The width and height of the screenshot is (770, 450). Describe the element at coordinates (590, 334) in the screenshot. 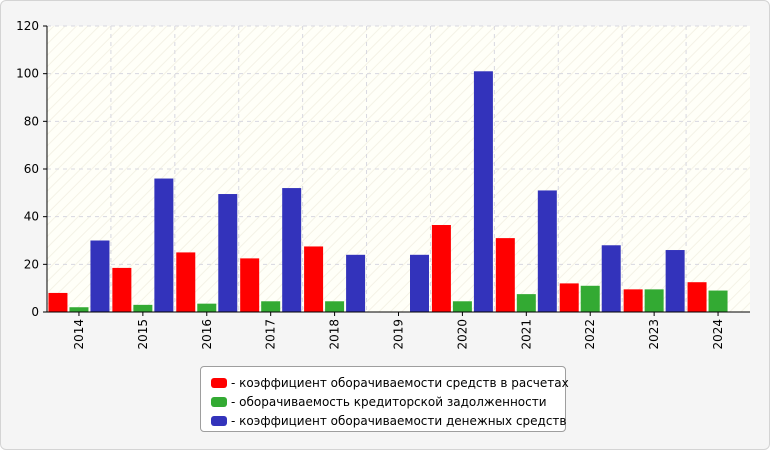

I see `x-tick-label: 2022` at that location.